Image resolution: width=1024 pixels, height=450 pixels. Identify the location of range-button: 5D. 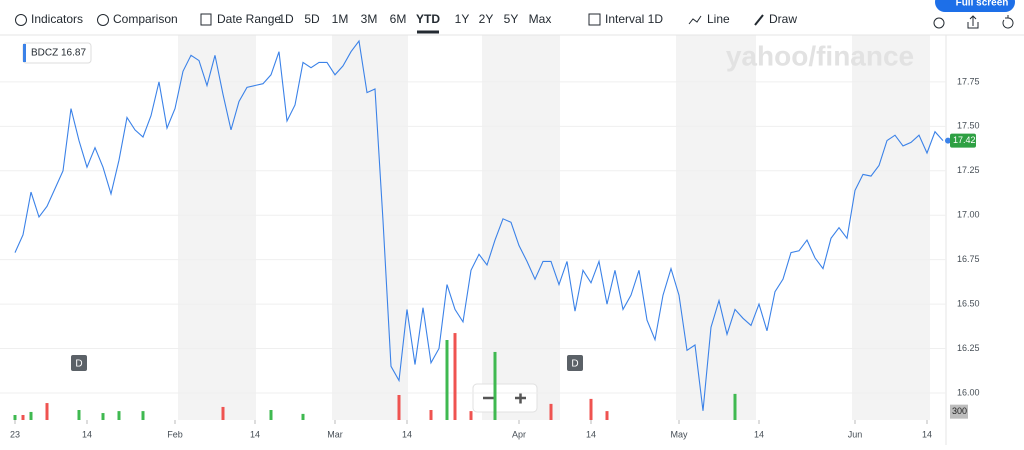
(312, 19).